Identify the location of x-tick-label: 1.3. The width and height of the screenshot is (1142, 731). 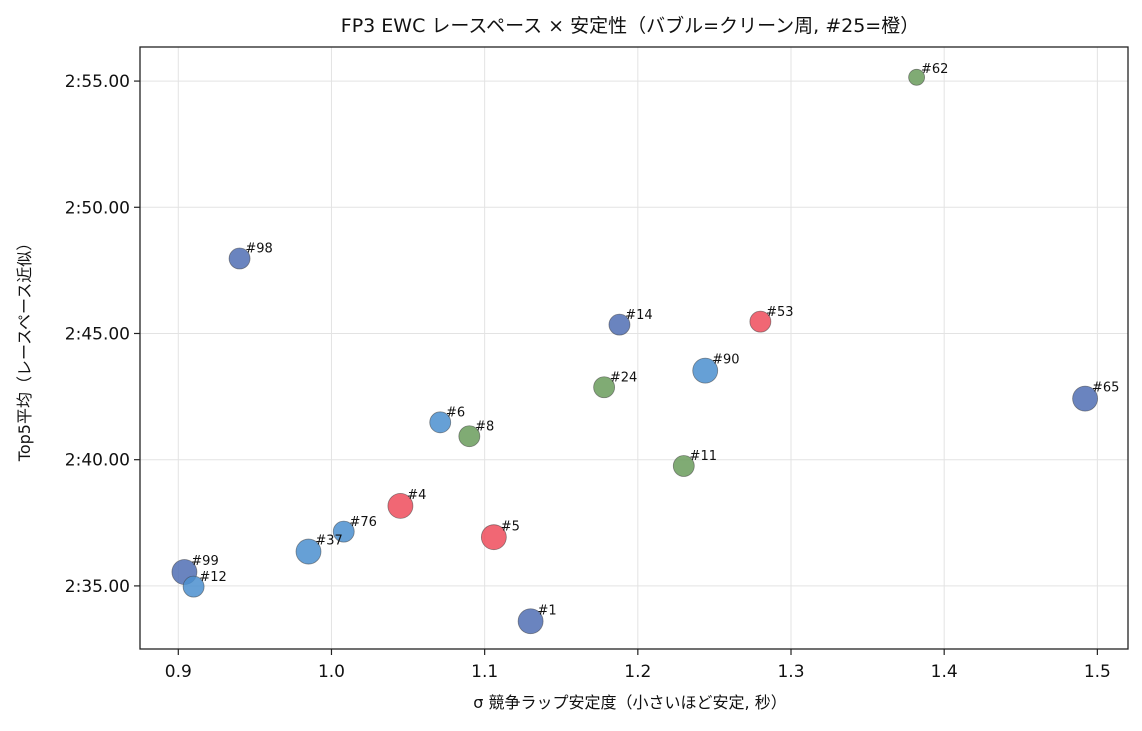
(790, 672).